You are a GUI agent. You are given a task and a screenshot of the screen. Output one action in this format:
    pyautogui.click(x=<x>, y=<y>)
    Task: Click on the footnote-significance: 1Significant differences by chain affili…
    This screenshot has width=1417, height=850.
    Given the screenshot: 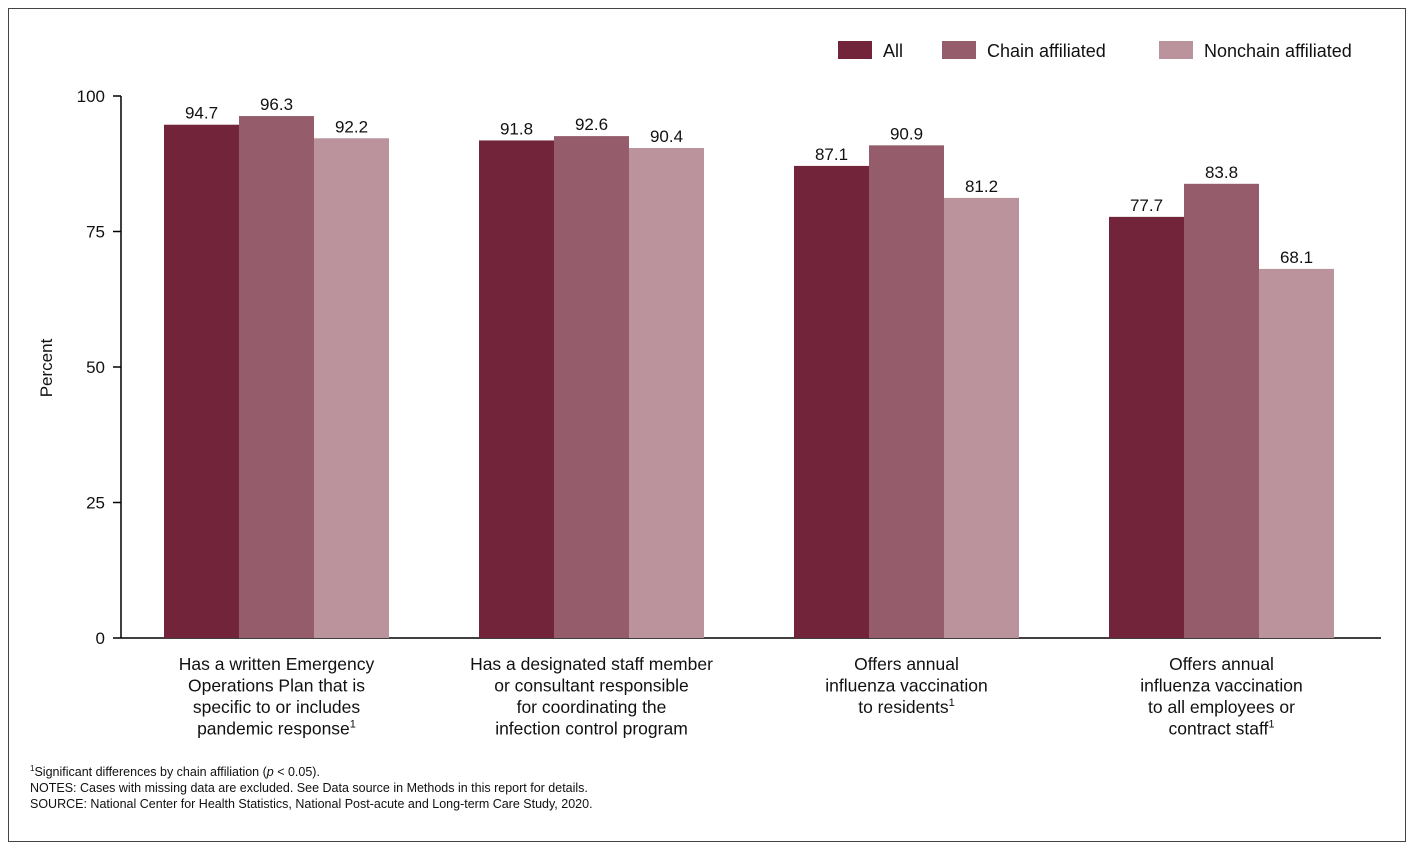 What is the action you would take?
    pyautogui.click(x=311, y=772)
    